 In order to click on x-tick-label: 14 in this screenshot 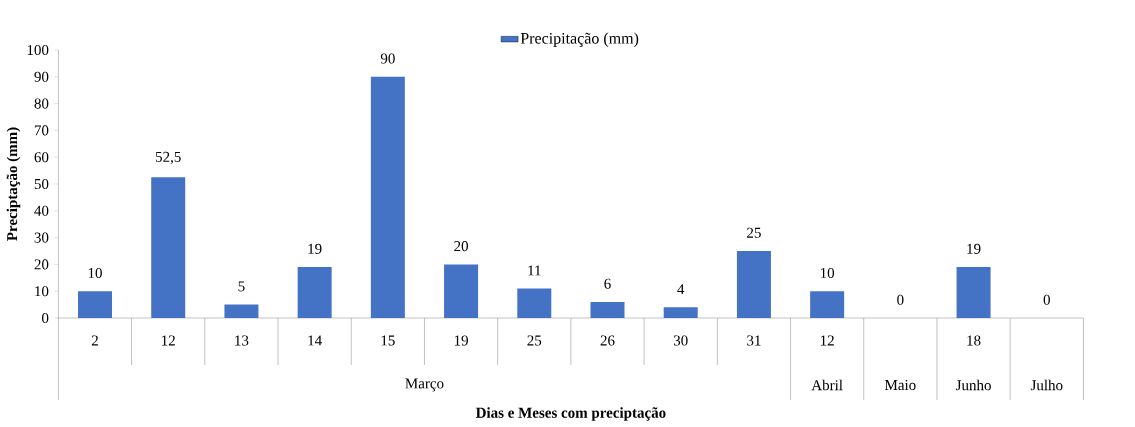, I will do `click(315, 340)`.